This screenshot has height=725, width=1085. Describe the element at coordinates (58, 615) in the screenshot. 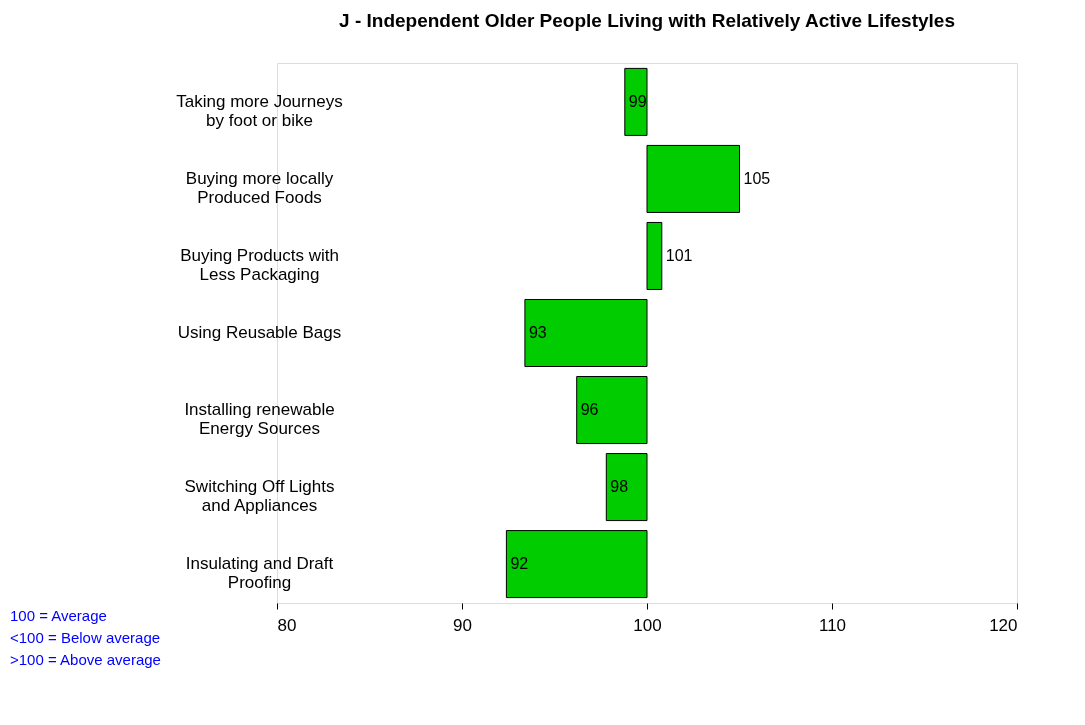

I see `text: 100 = Average` at that location.